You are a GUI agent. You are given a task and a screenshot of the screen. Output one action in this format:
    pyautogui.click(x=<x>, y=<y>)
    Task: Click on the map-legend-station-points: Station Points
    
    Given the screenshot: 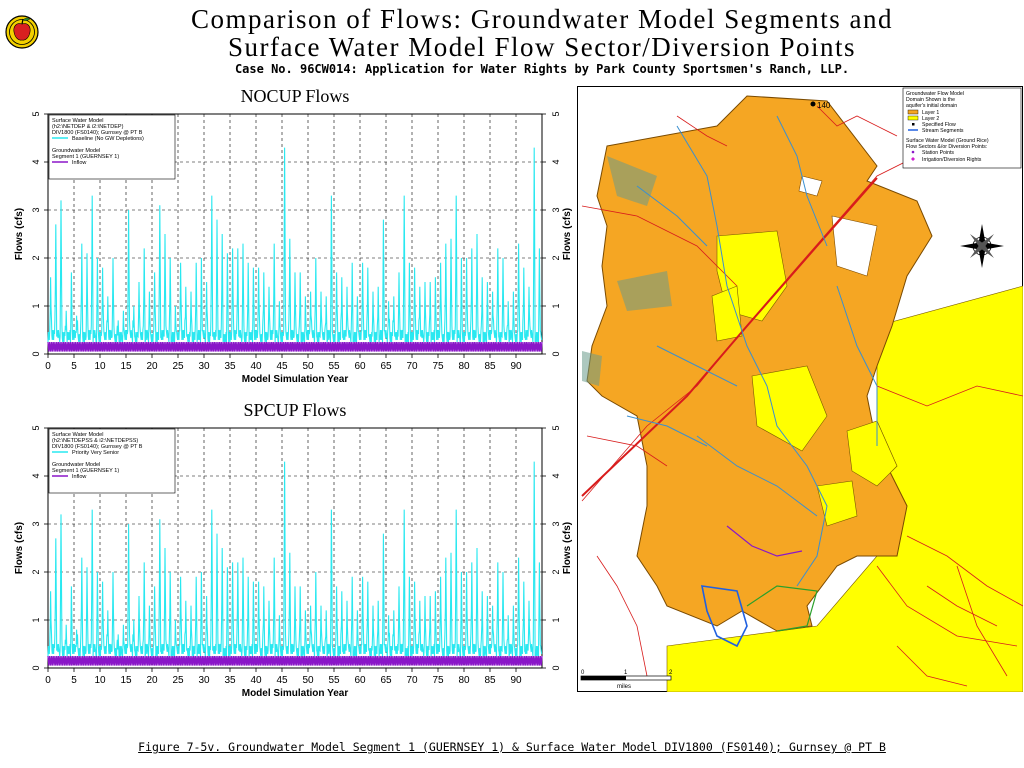 What is the action you would take?
    pyautogui.click(x=938, y=153)
    